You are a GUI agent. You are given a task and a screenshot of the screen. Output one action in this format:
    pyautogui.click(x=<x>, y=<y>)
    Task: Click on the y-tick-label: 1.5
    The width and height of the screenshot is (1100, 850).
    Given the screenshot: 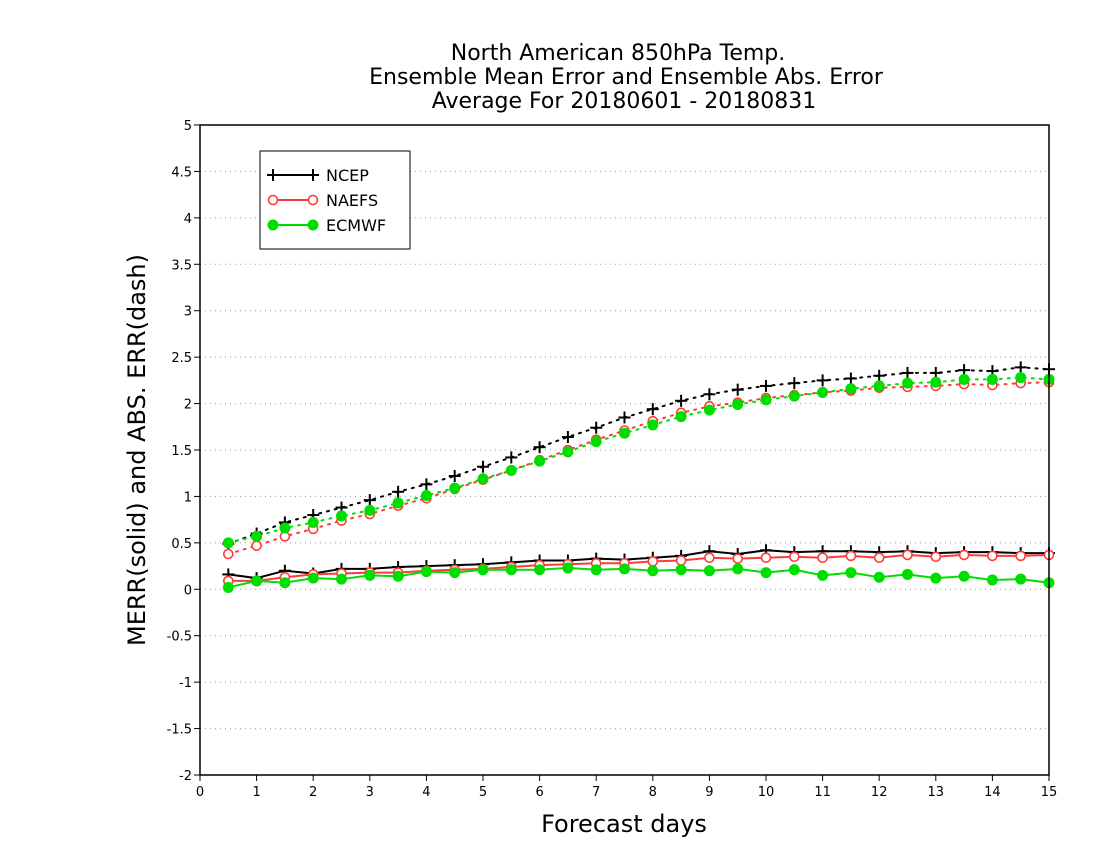 What is the action you would take?
    pyautogui.click(x=181, y=451)
    